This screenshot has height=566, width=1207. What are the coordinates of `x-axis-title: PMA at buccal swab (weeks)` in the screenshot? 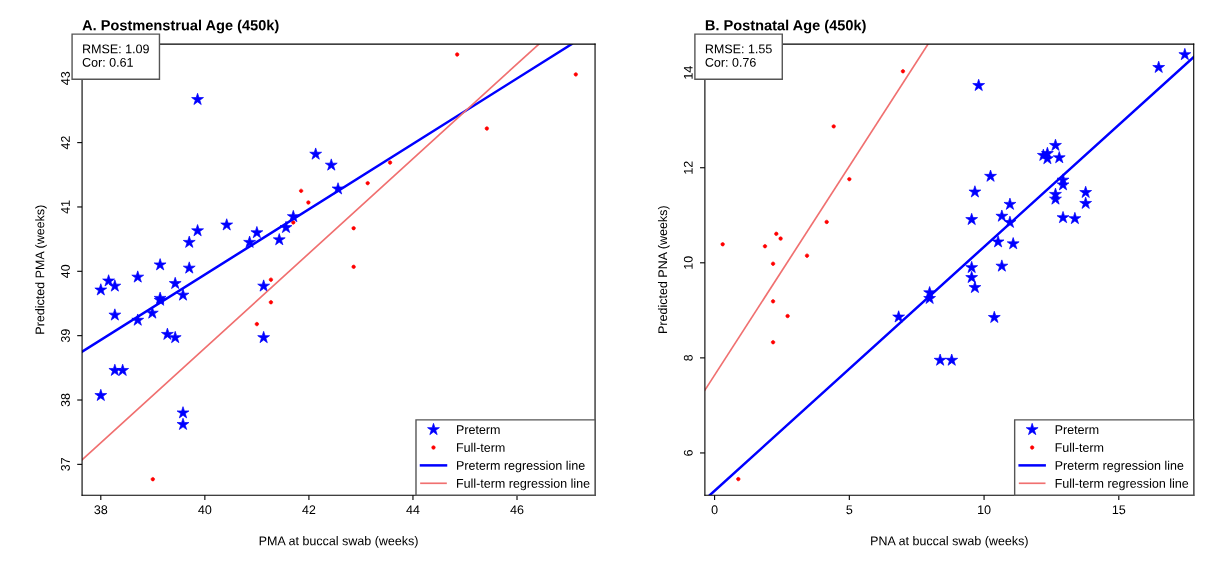 It's located at (338, 542).